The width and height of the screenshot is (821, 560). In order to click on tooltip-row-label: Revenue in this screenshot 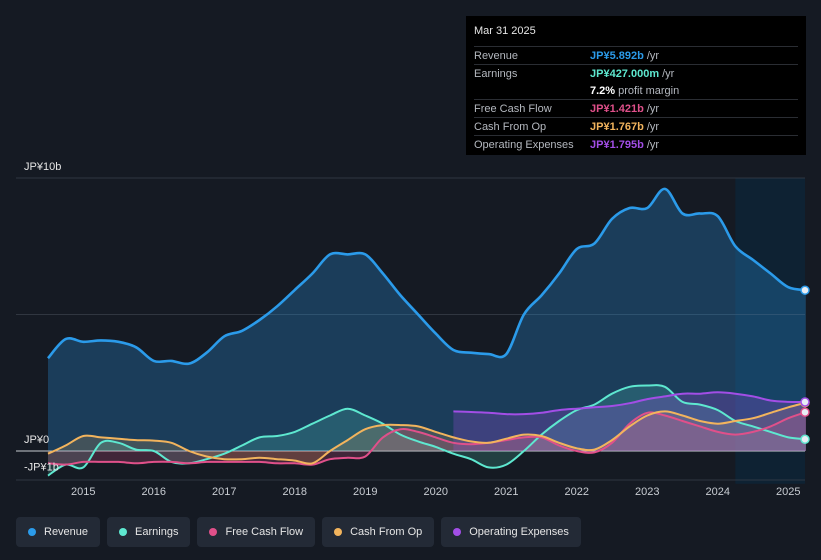, I will do `click(496, 55)`.